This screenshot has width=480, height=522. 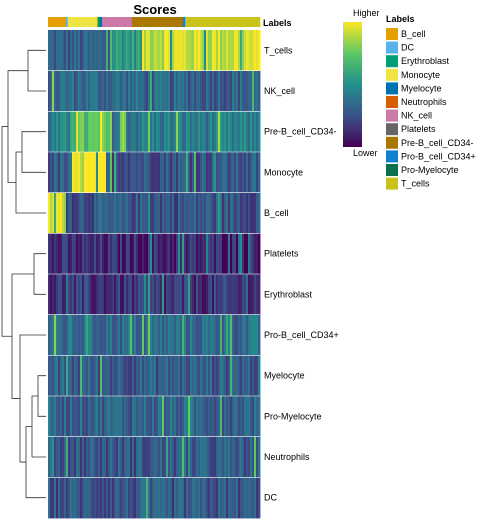 I want to click on row-label: Neutrophils, so click(x=287, y=457).